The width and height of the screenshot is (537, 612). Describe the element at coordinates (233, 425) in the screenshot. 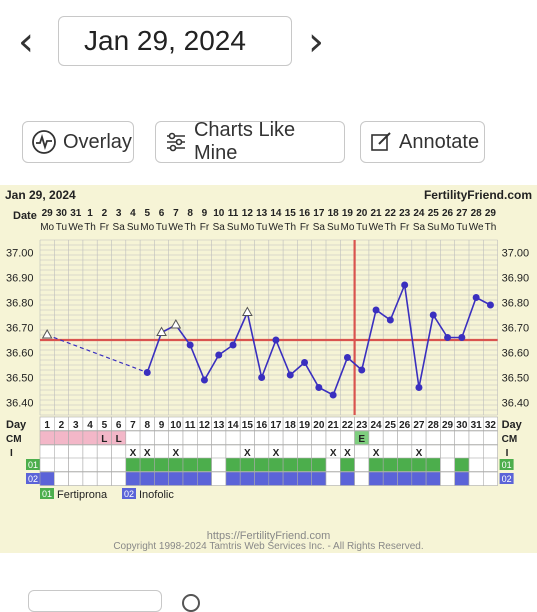

I see `day-number: 14` at that location.